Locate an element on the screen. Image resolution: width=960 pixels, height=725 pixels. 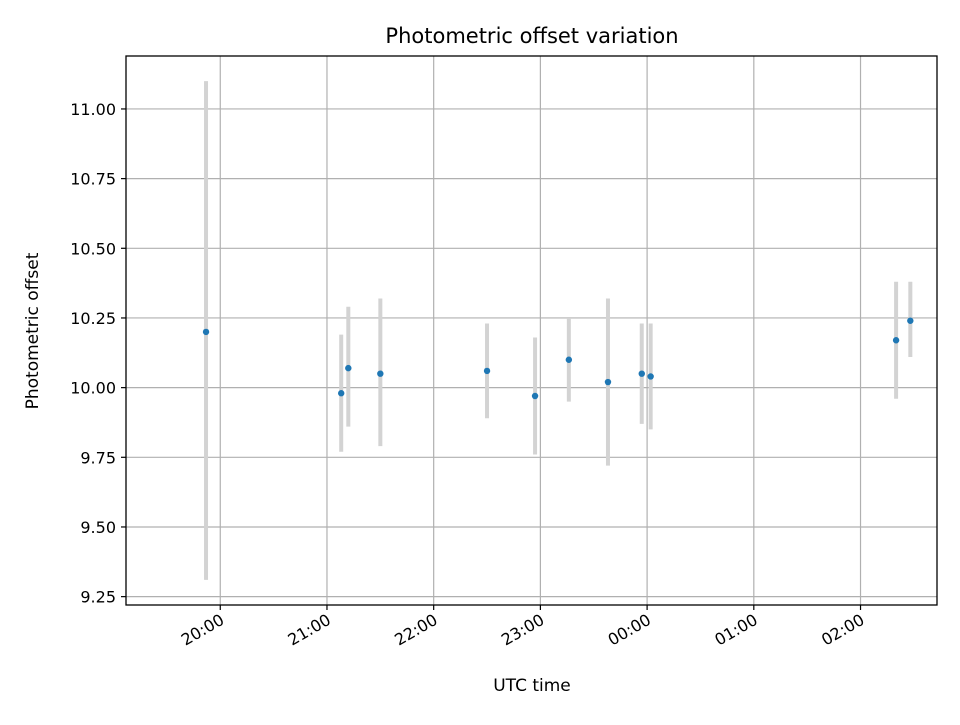
x-tick-label: 00:00 is located at coordinates (629, 630).